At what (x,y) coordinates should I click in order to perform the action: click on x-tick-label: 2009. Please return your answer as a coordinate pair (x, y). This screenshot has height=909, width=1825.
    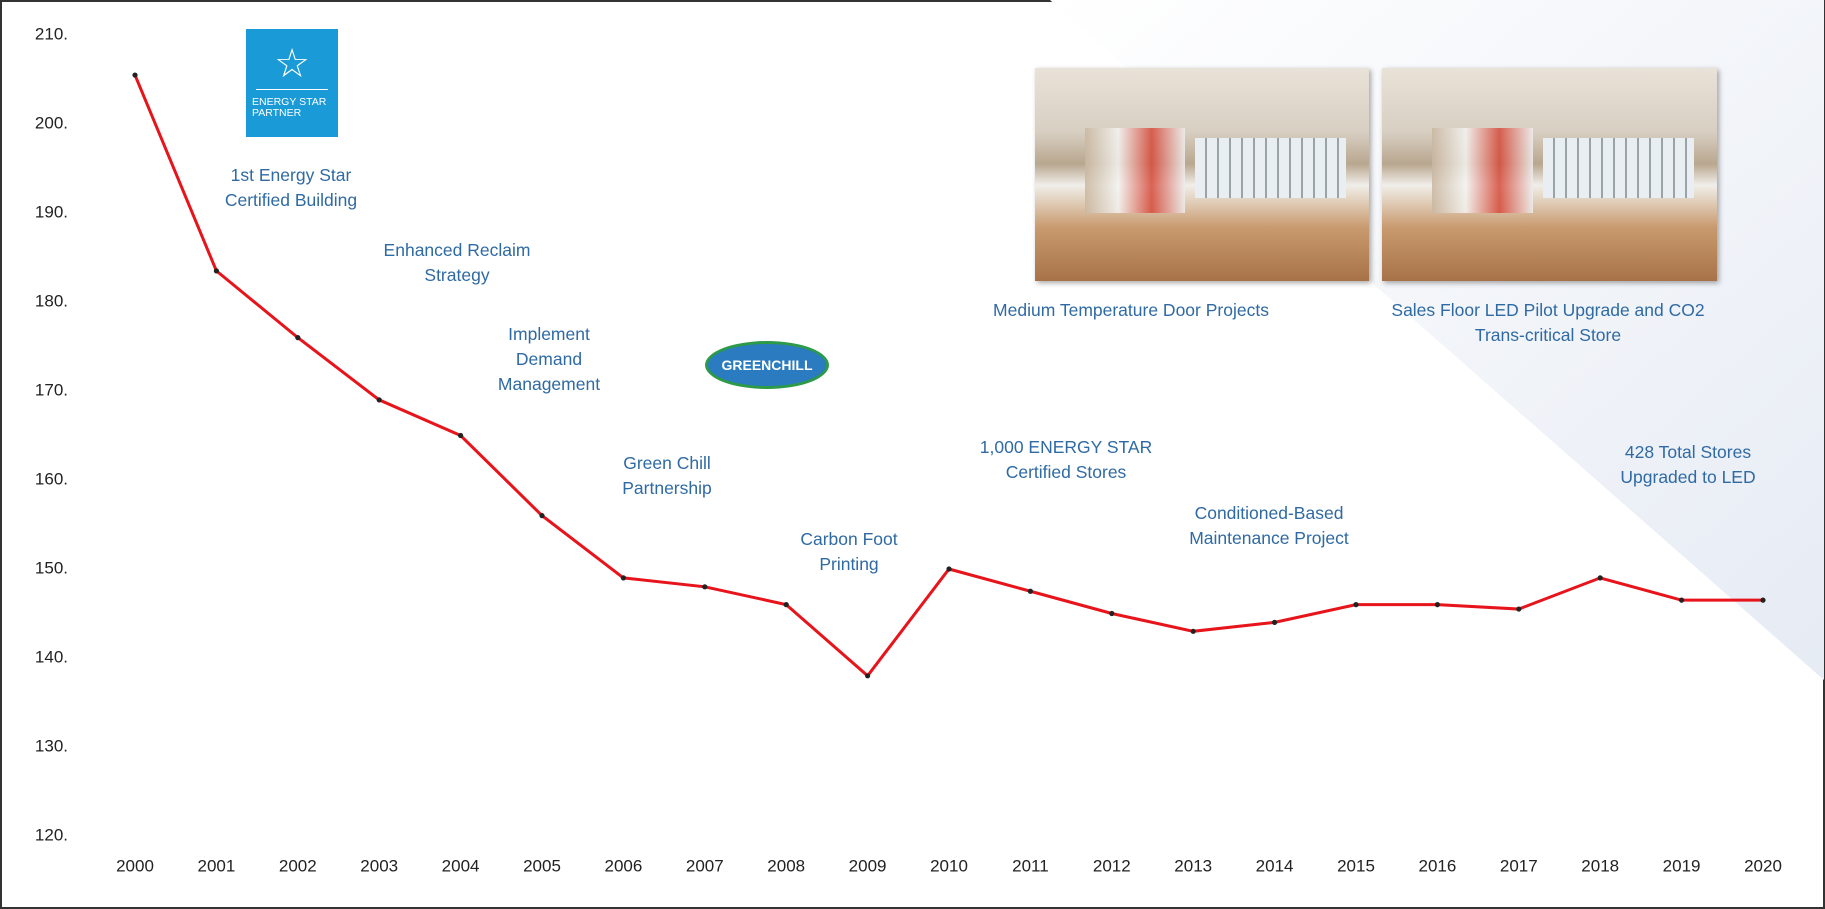
    Looking at the image, I should click on (868, 865).